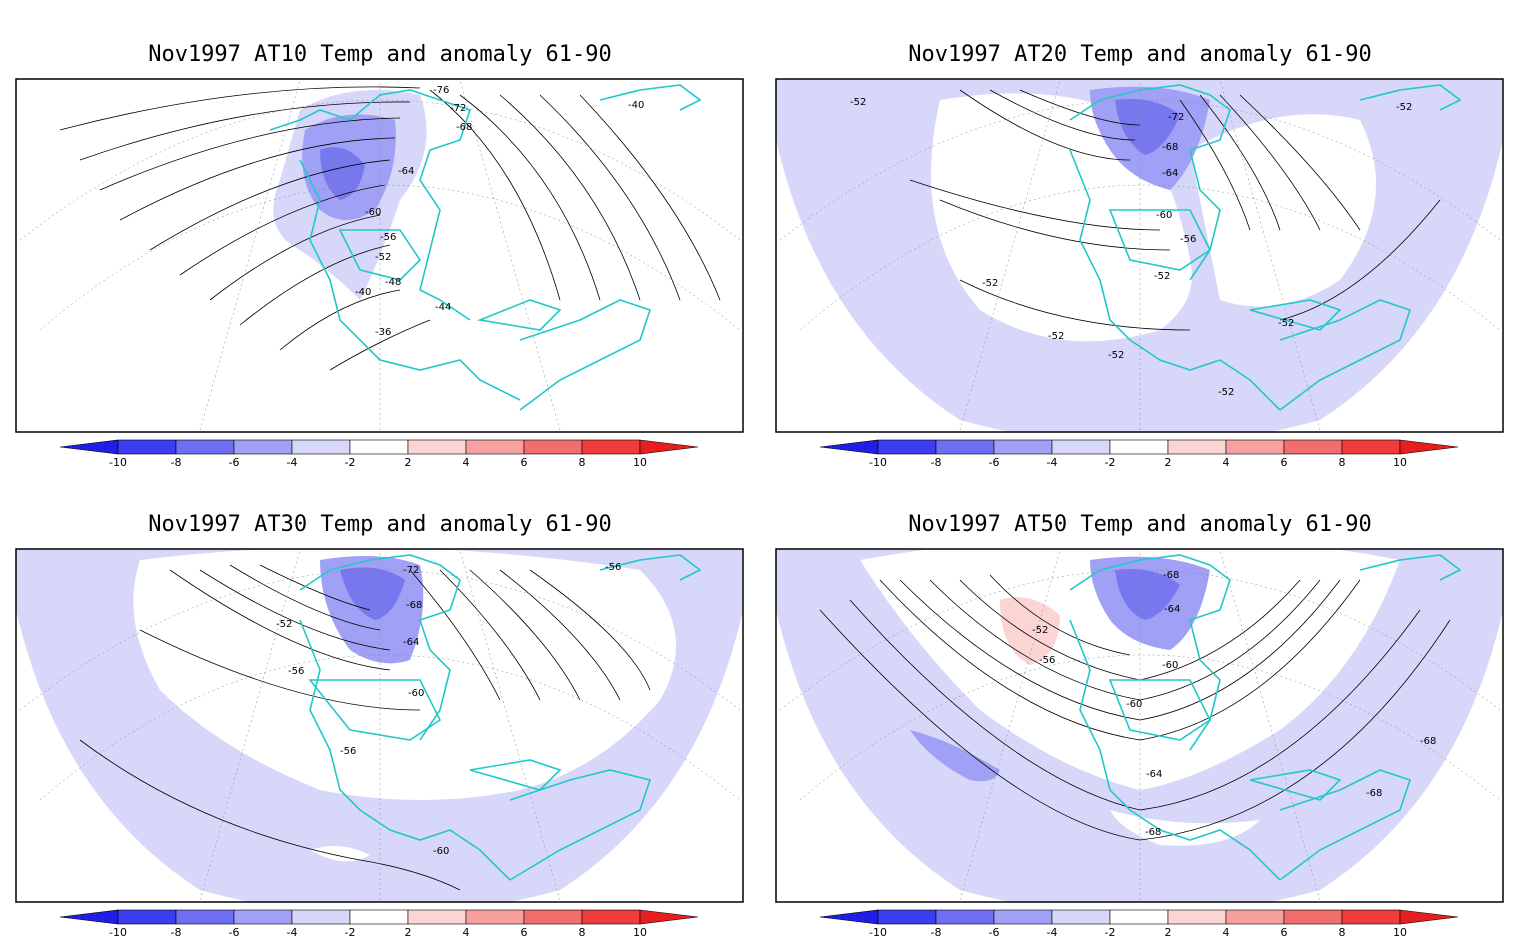  Describe the element at coordinates (448, 709) in the screenshot. I see `contour-labels: -72 -56 -68 -52 -64 -56 -60 -56 -60` at that location.